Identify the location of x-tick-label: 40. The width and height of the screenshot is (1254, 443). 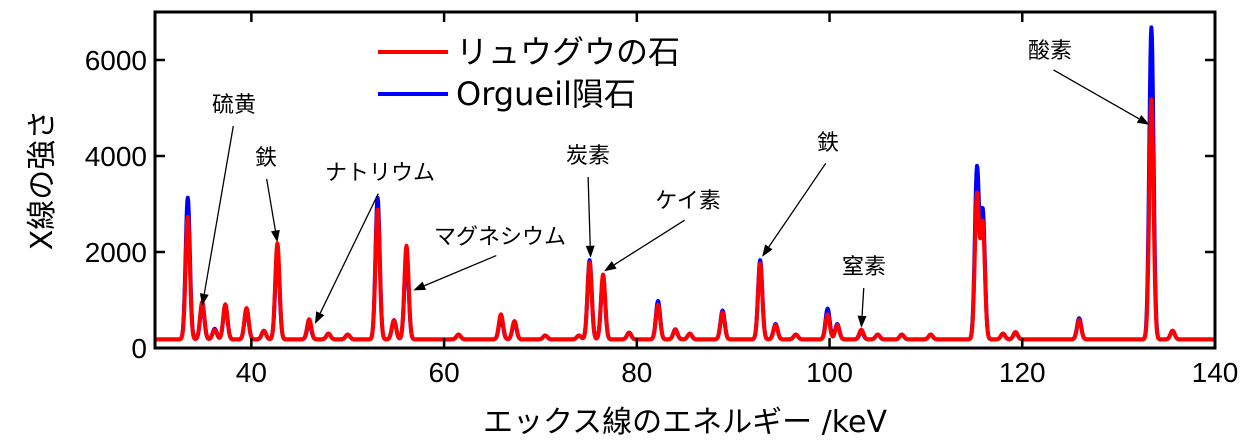
(251, 372).